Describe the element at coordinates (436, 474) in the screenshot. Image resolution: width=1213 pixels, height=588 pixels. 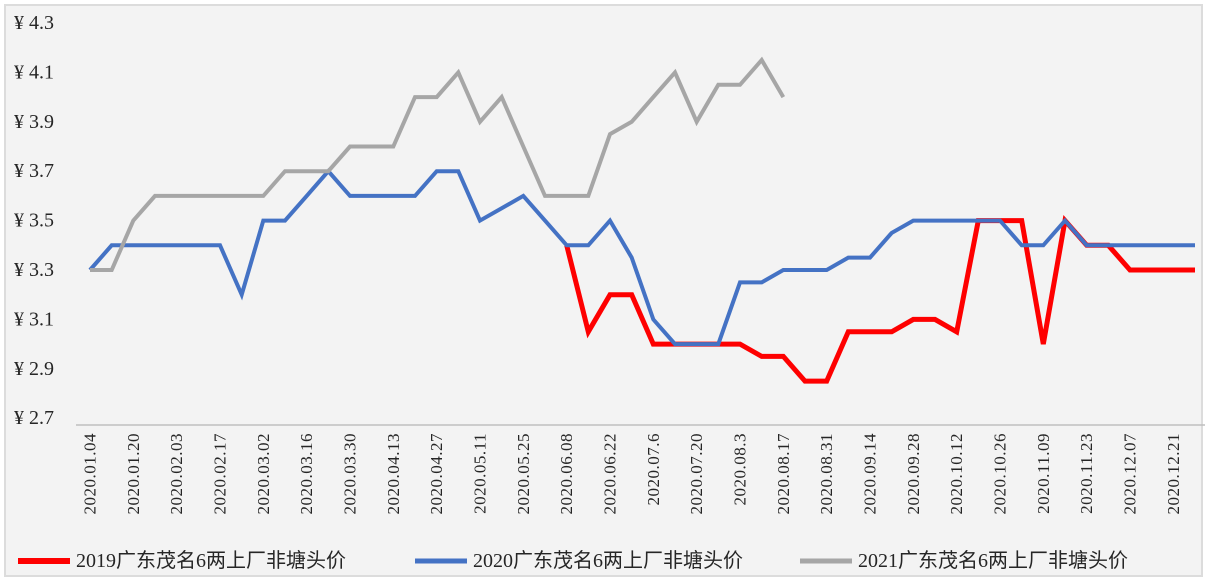
I see `x-axis-tick-label: 2020.04.27` at that location.